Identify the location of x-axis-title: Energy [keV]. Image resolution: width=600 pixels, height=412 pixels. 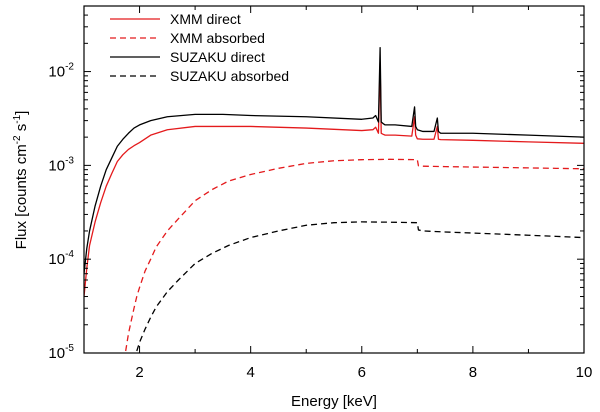
(334, 401).